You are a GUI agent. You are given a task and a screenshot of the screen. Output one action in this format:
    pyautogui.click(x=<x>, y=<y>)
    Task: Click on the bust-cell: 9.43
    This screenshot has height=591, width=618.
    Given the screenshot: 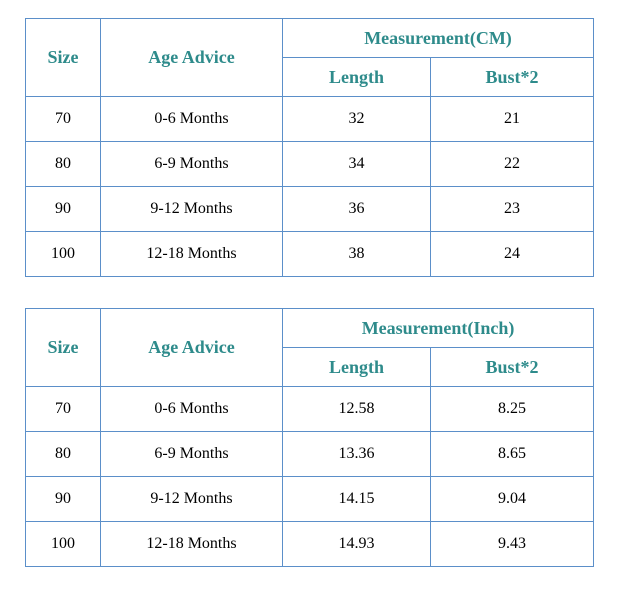 What is the action you would take?
    pyautogui.click(x=512, y=544)
    